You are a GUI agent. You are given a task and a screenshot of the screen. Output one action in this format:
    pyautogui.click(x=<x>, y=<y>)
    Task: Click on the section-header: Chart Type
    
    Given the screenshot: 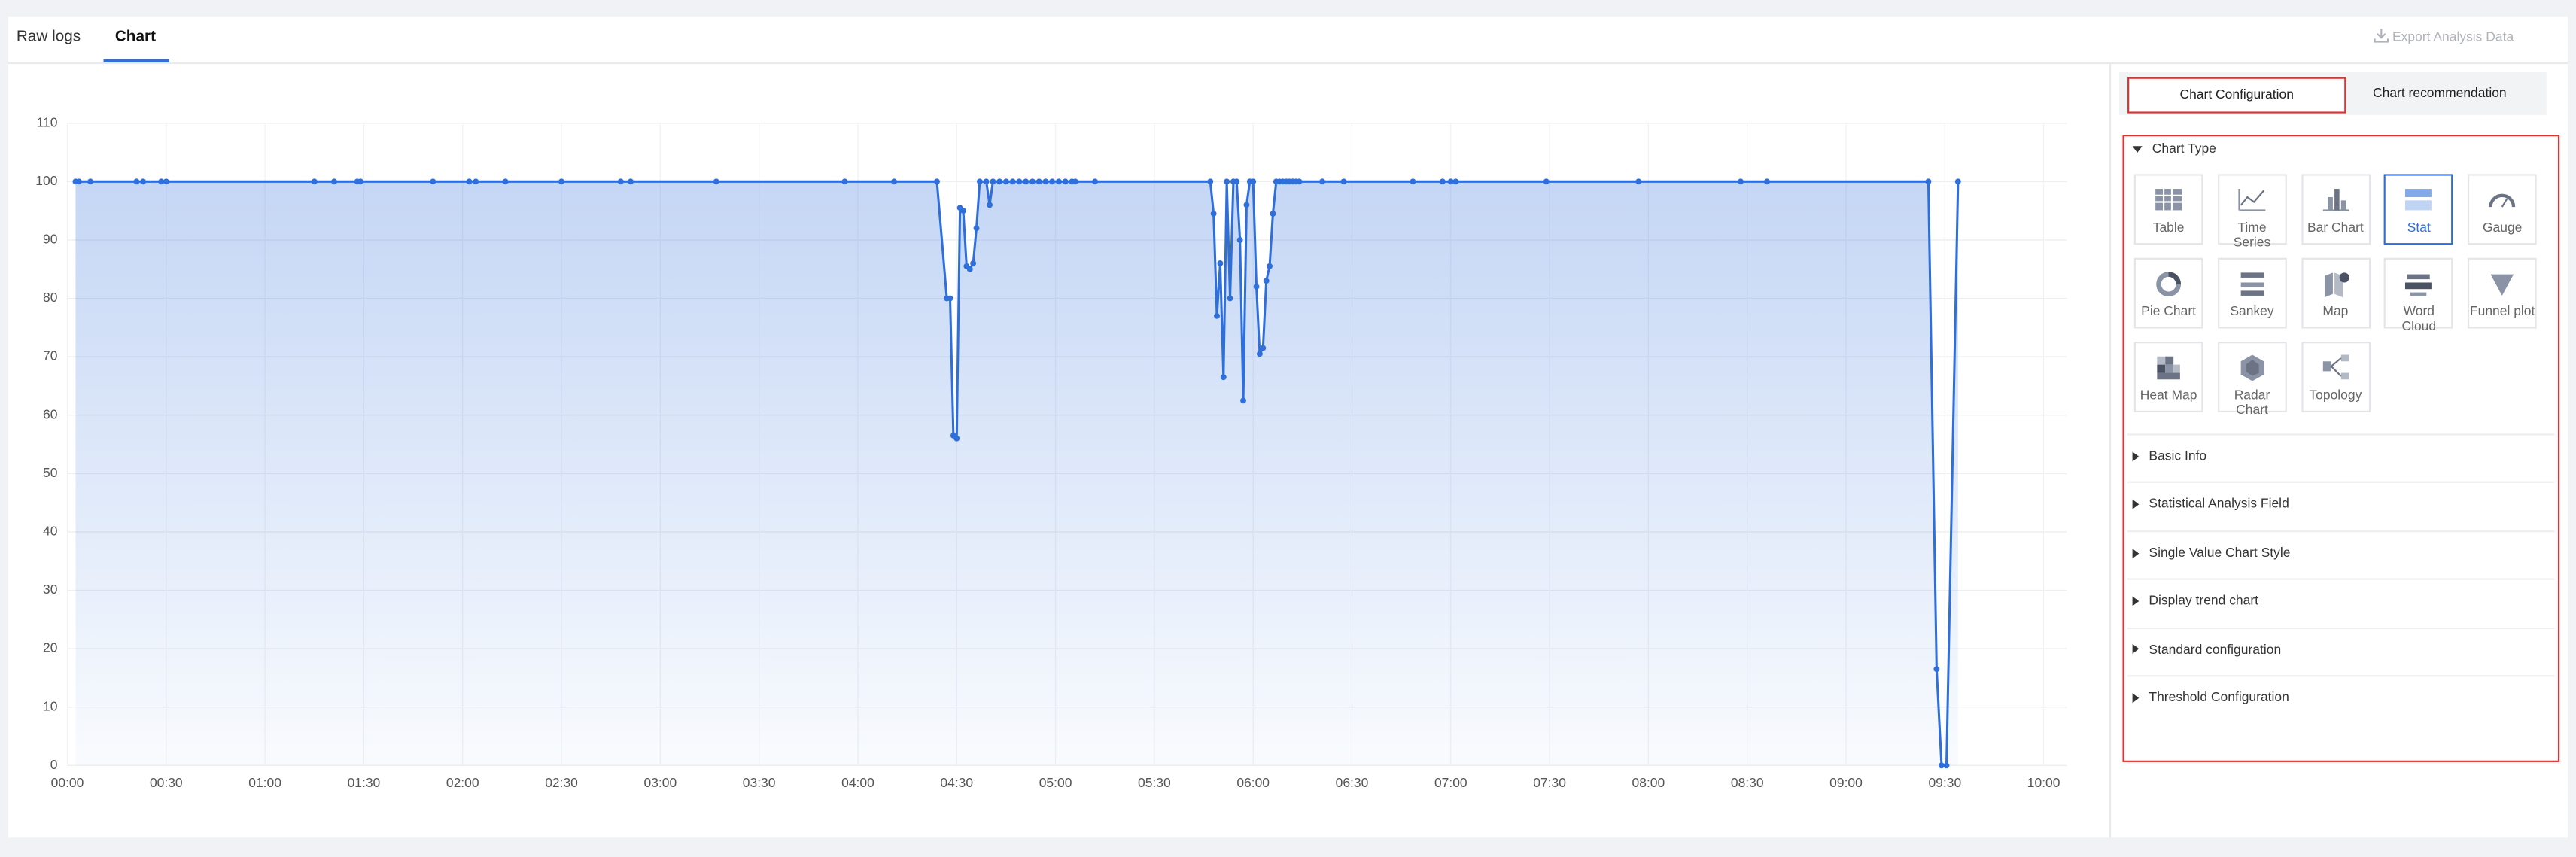 What is the action you would take?
    pyautogui.click(x=2341, y=148)
    